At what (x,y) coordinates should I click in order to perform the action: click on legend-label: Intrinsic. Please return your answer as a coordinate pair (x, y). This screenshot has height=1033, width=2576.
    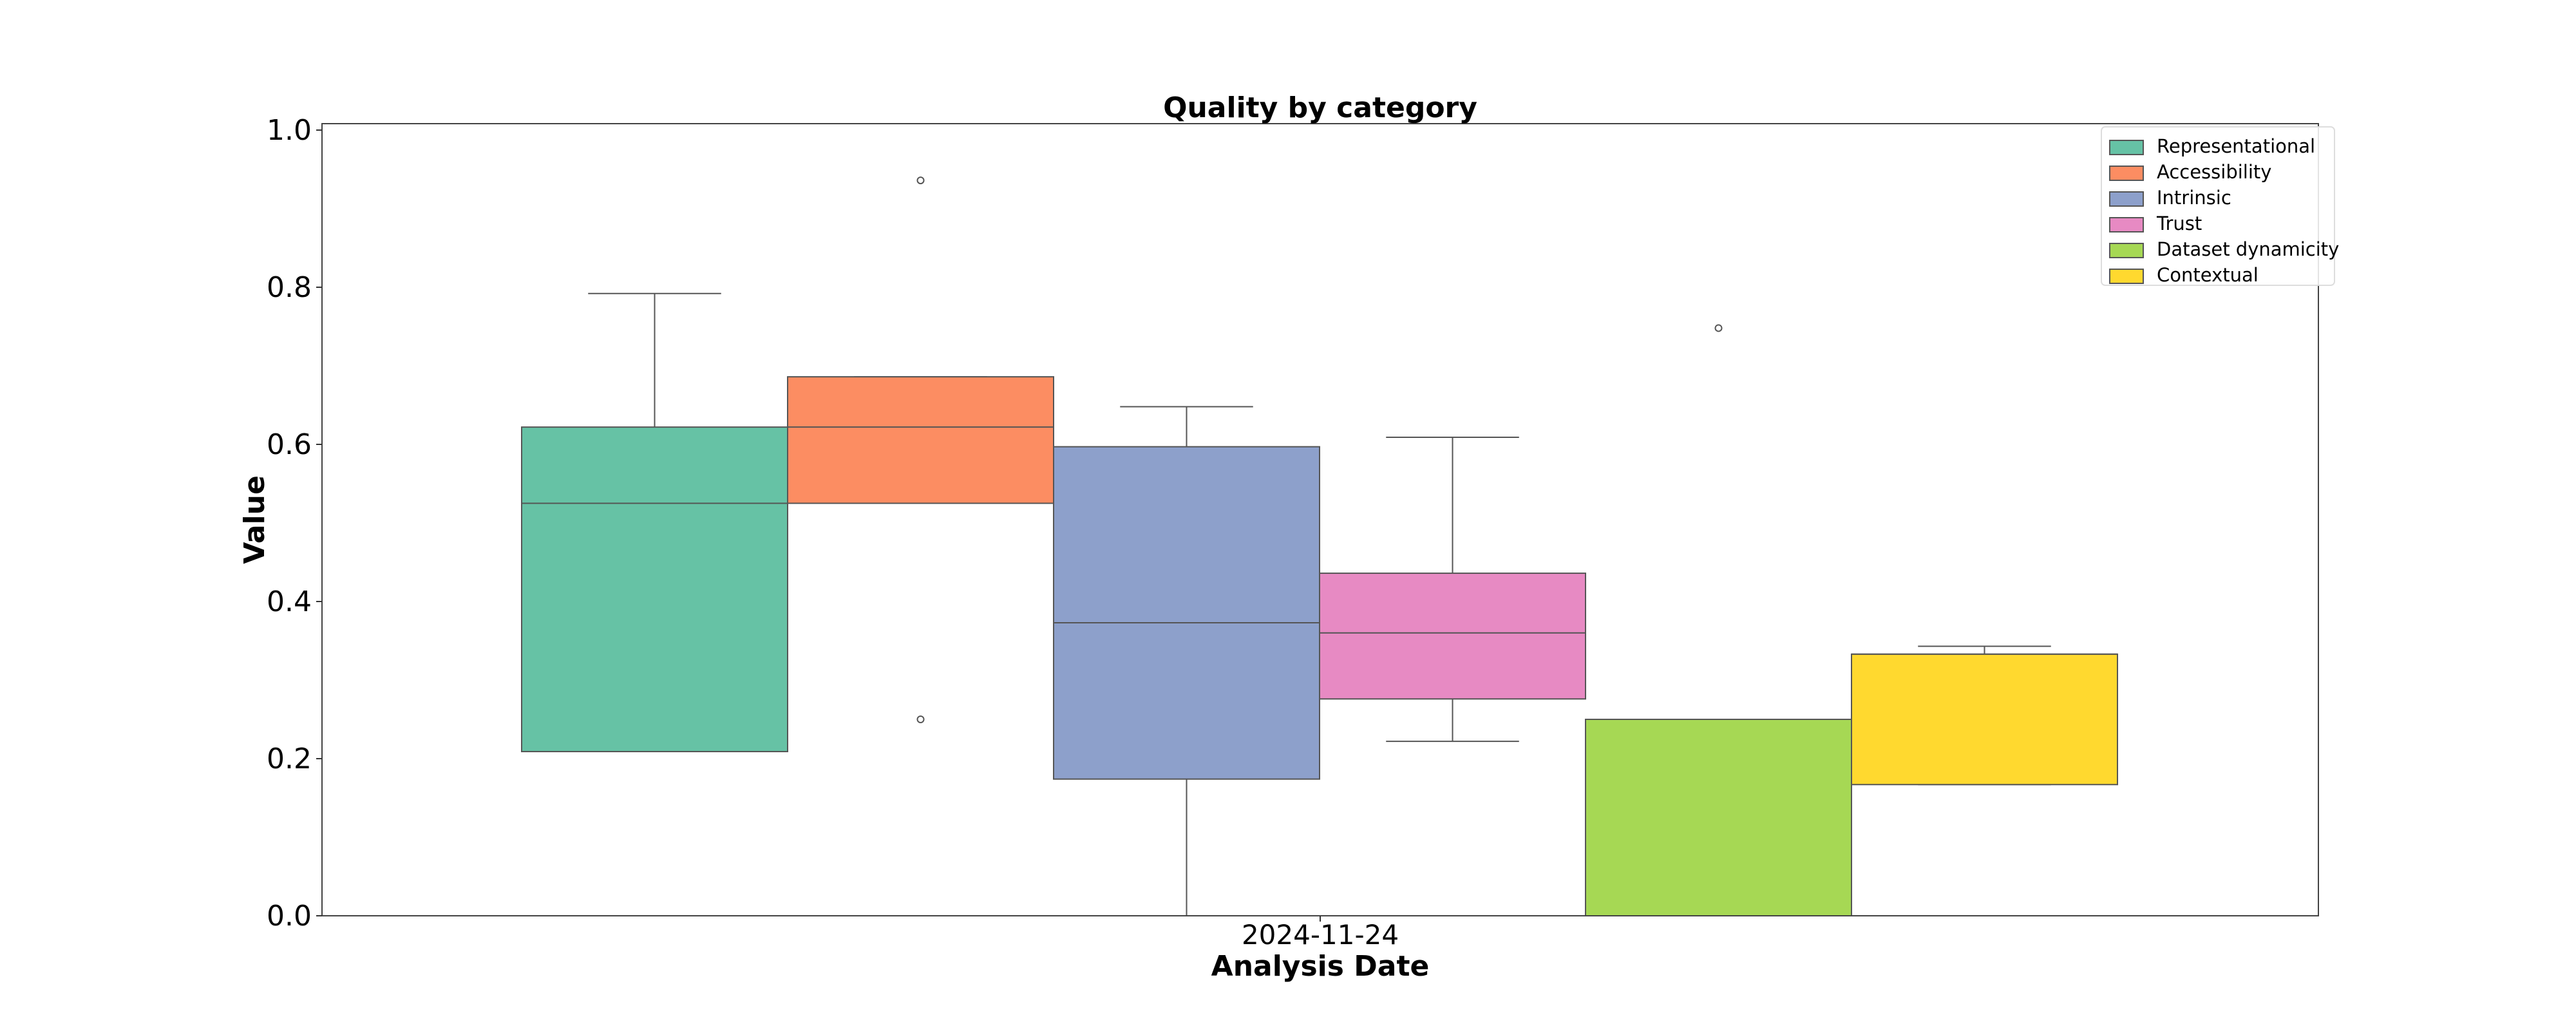
    Looking at the image, I should click on (2194, 198).